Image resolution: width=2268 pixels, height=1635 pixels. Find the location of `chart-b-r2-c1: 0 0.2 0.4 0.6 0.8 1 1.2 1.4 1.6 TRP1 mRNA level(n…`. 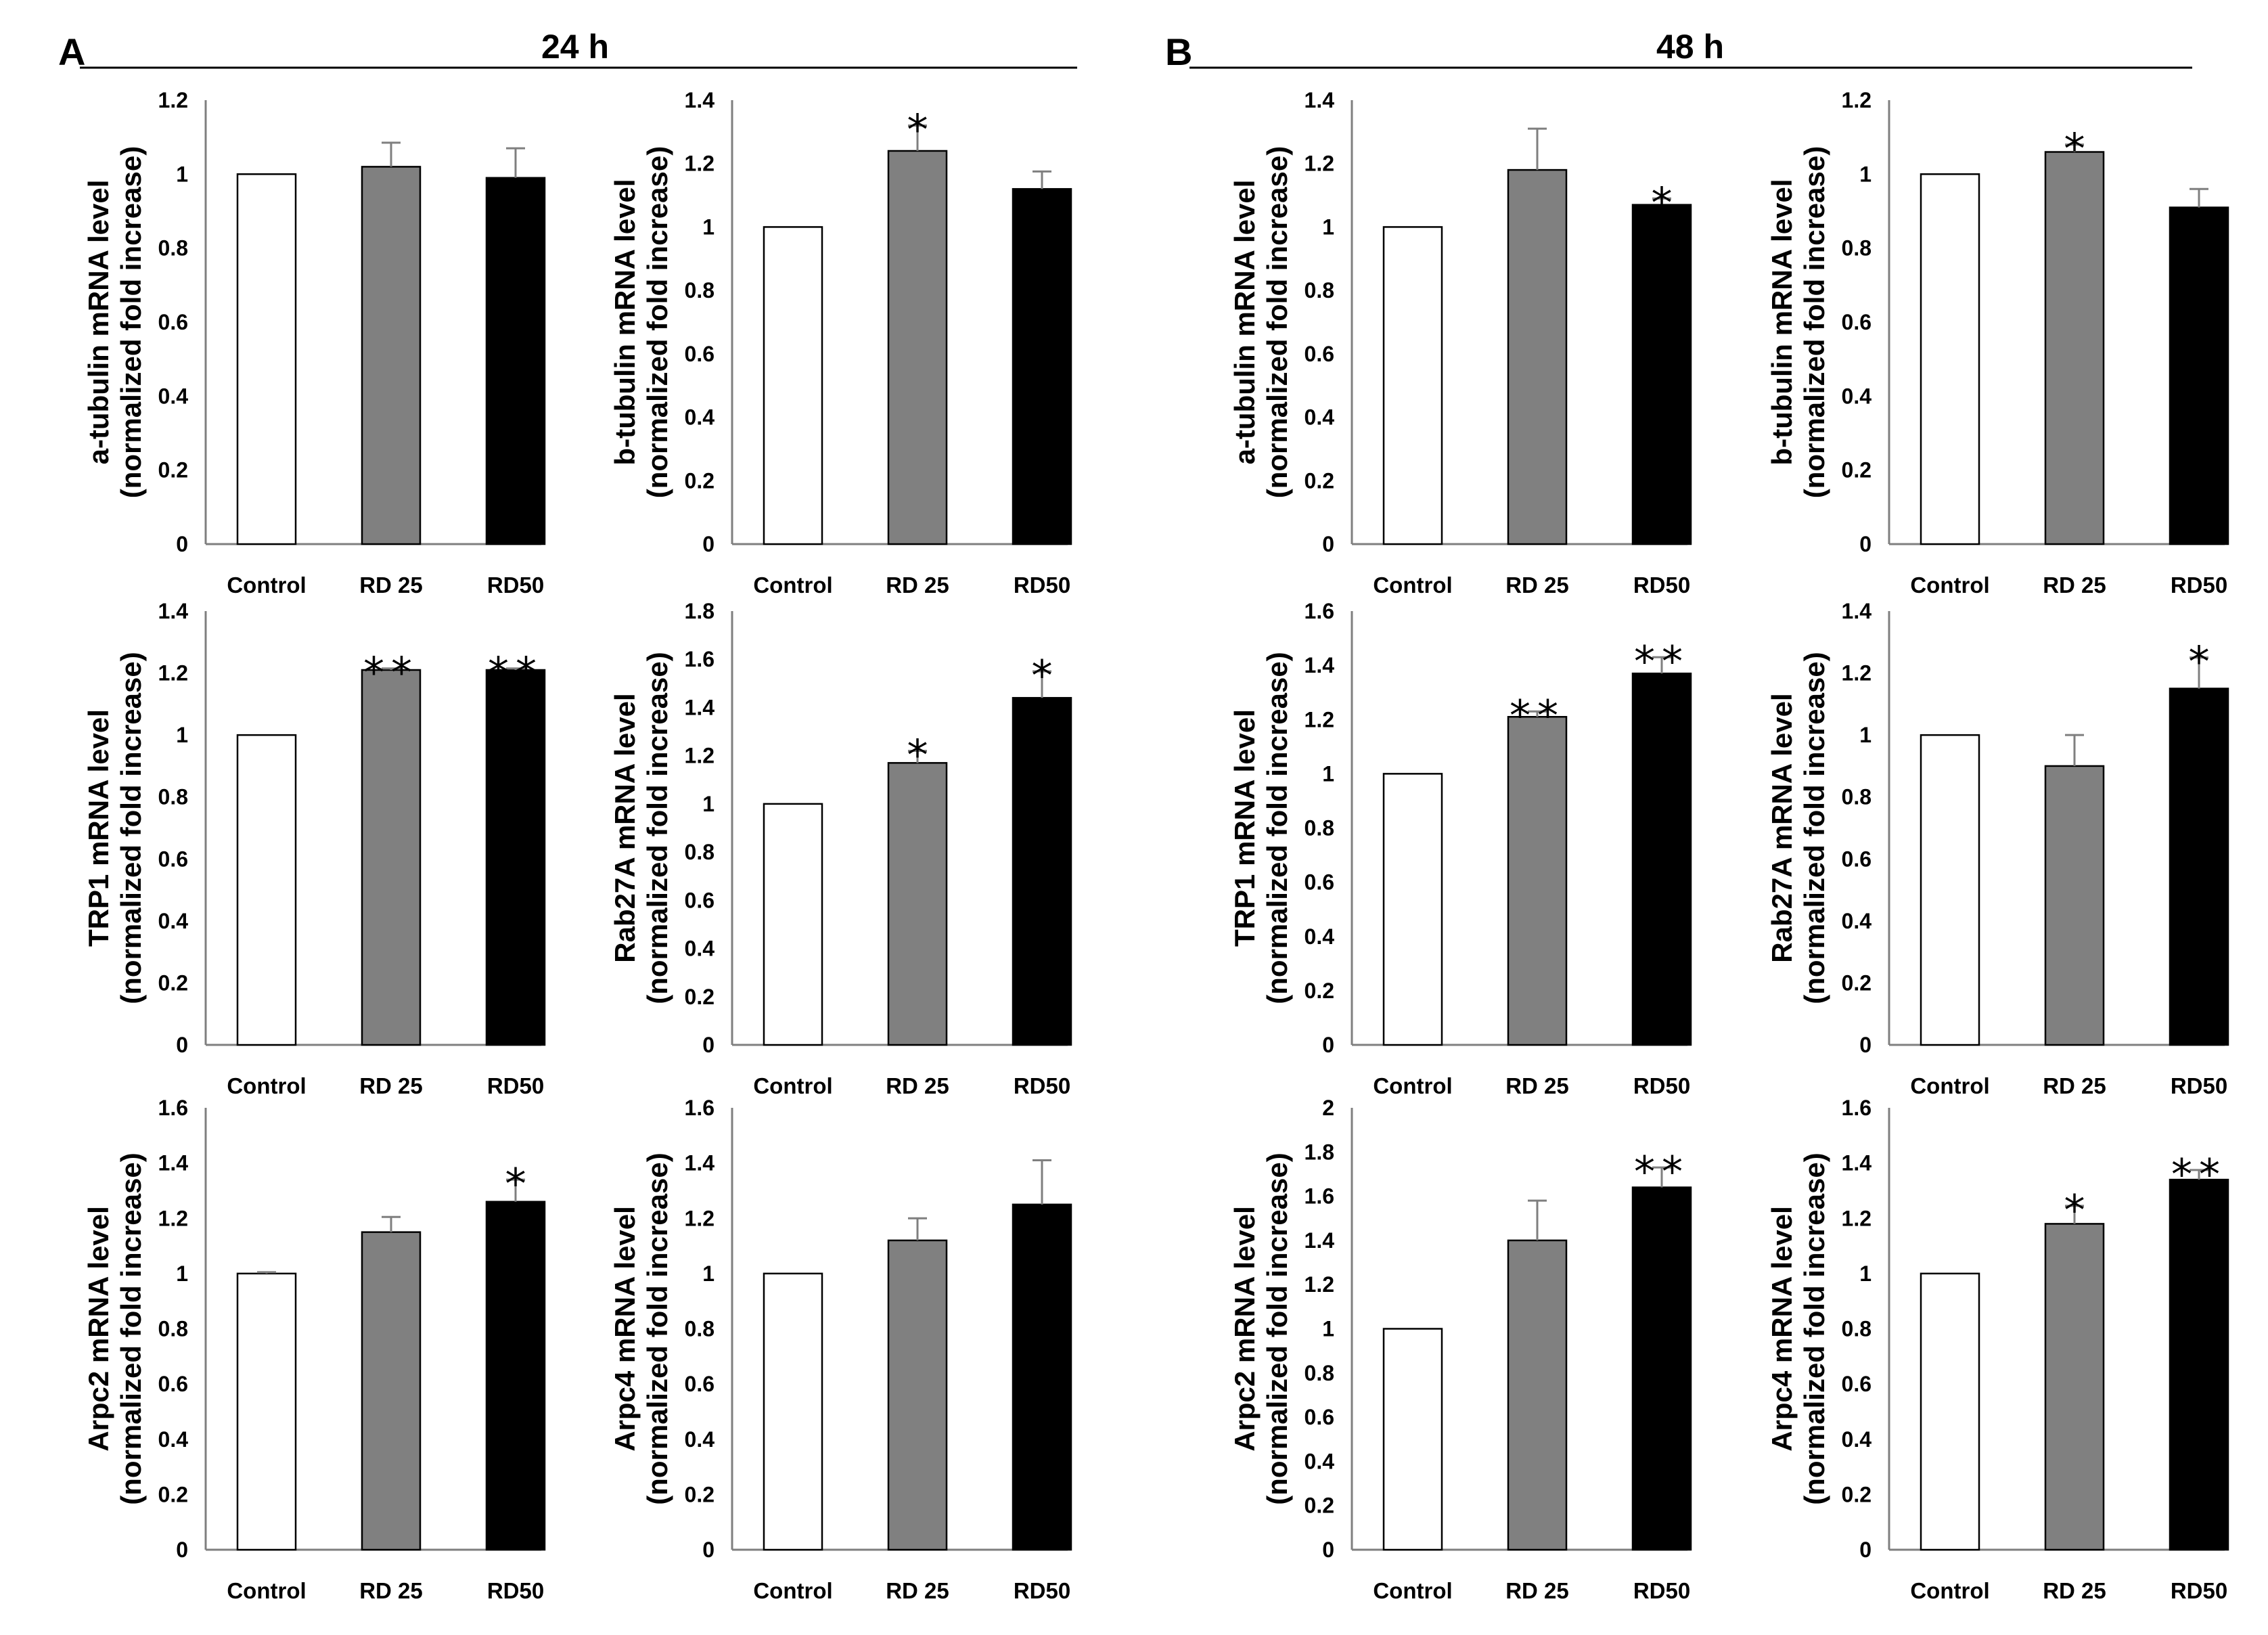

chart-b-r2-c1: 0 0.2 0.4 0.6 0.8 1 1.2 1.4 1.6 TRP1 mRNA level(n… is located at coordinates (1460, 848).